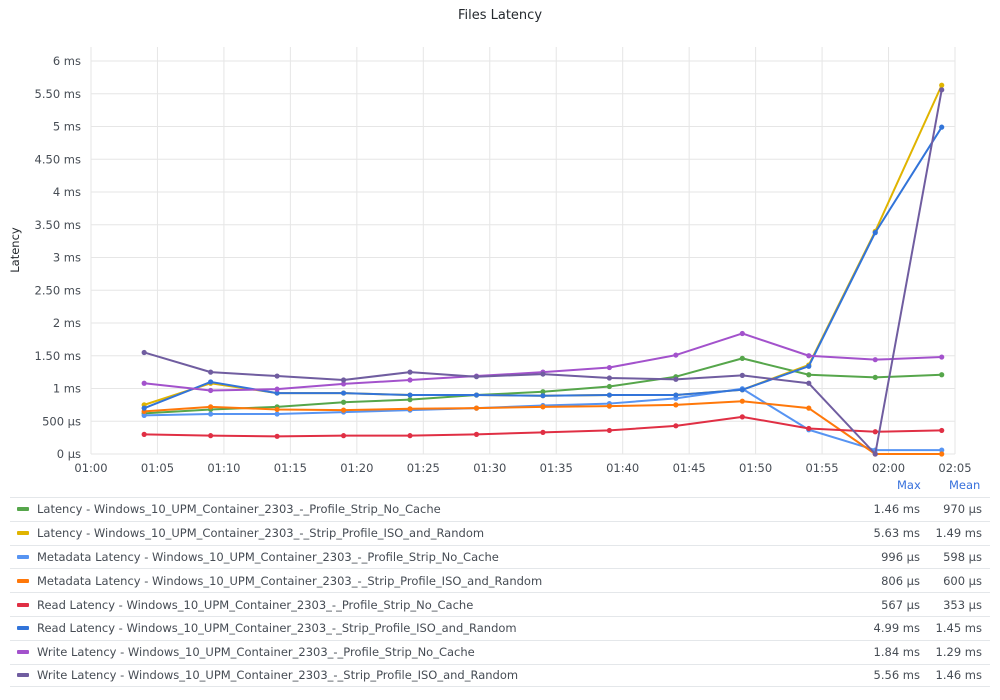 This screenshot has height=700, width=1000. What do you see at coordinates (500, 15) in the screenshot?
I see `panel-title: Files Latency` at bounding box center [500, 15].